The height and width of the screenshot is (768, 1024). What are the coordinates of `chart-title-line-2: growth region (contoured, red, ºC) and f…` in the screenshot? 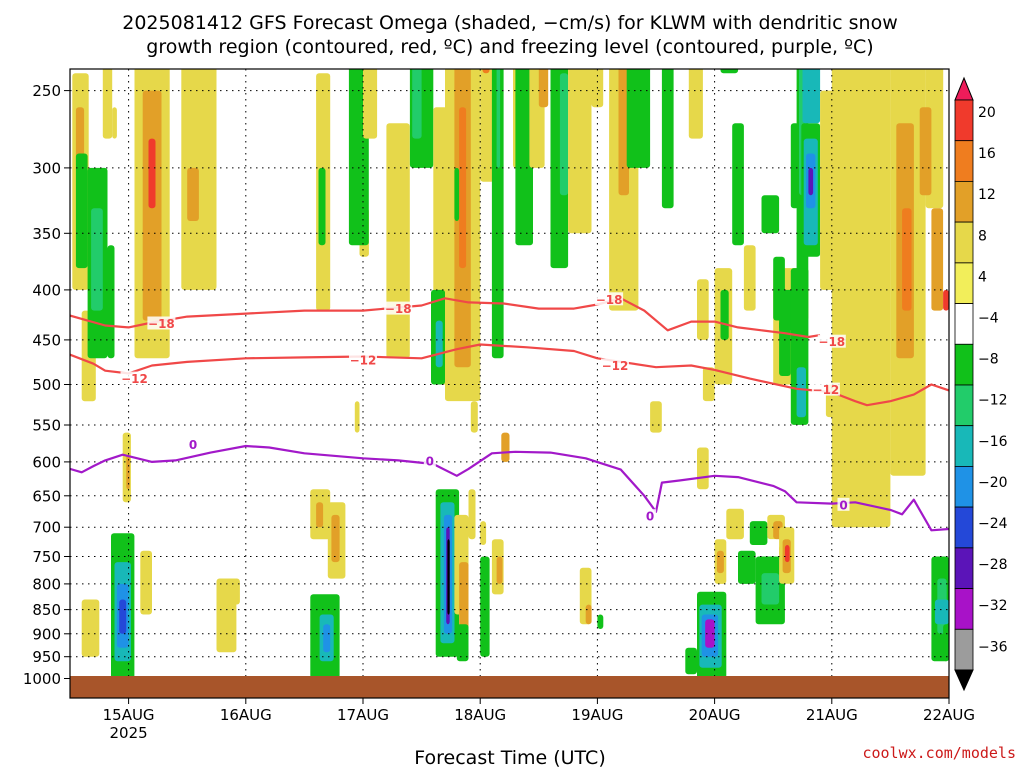 It's located at (509, 47).